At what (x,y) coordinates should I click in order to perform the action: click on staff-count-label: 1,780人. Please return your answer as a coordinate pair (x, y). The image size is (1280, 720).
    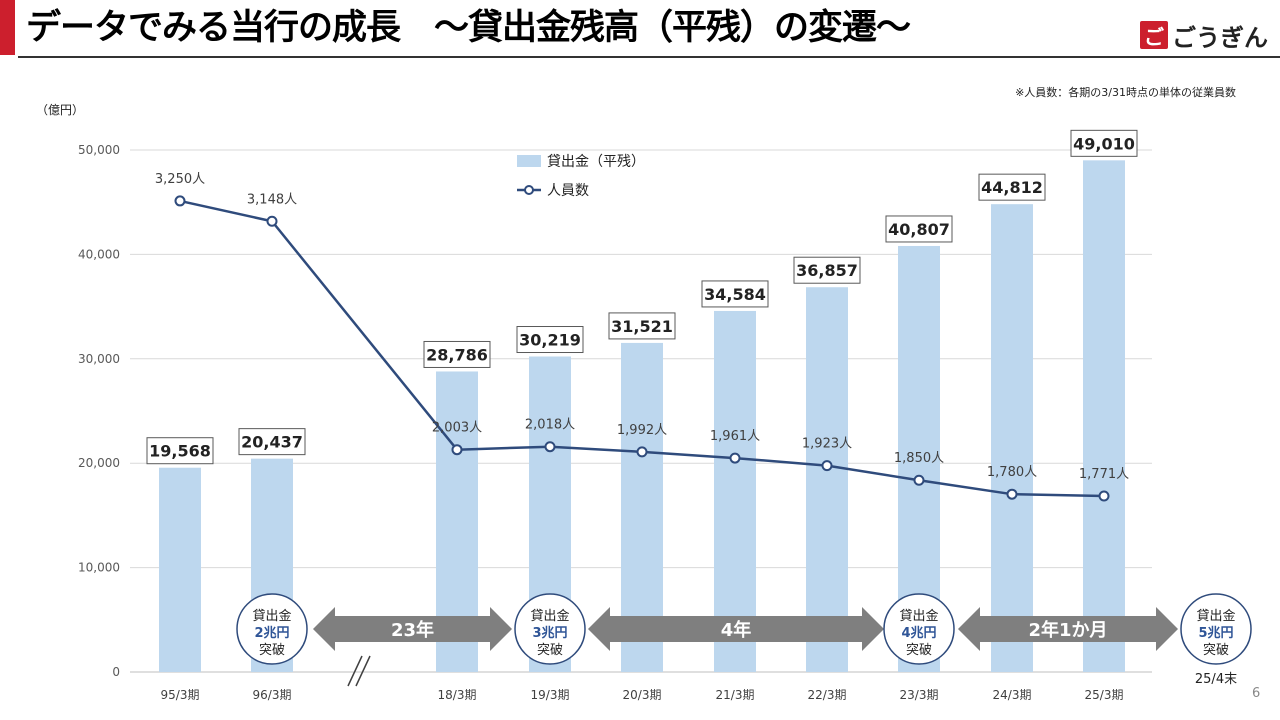
    Looking at the image, I should click on (1012, 472).